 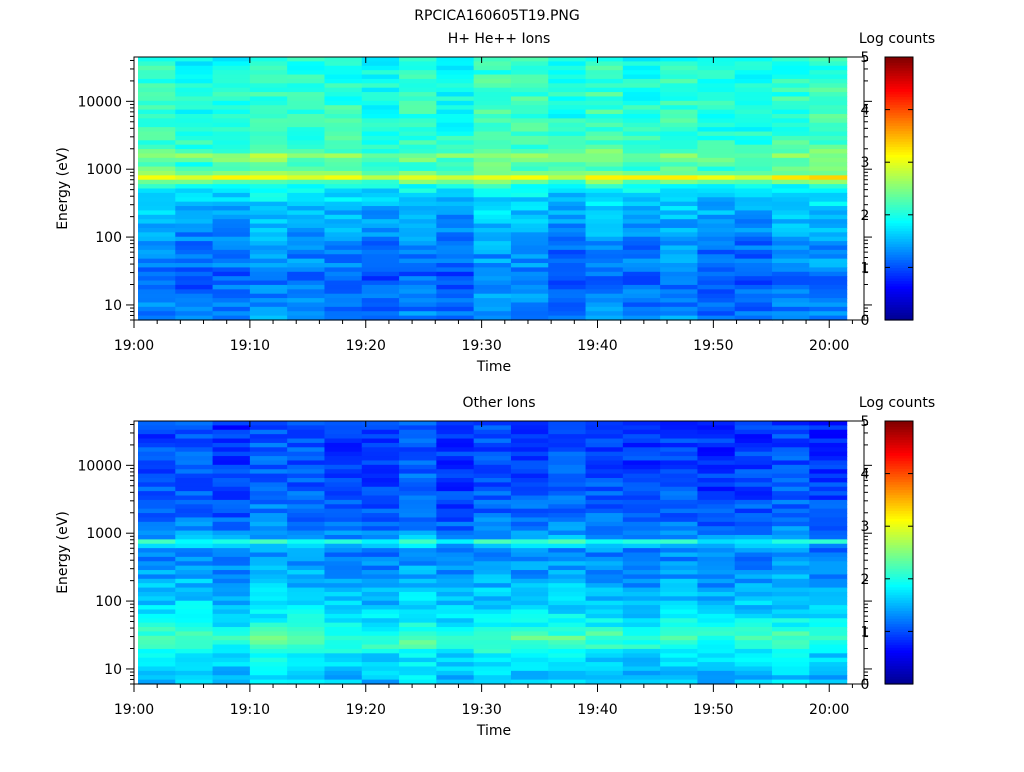 I want to click on y-tick-label: 1000, so click(x=104, y=534).